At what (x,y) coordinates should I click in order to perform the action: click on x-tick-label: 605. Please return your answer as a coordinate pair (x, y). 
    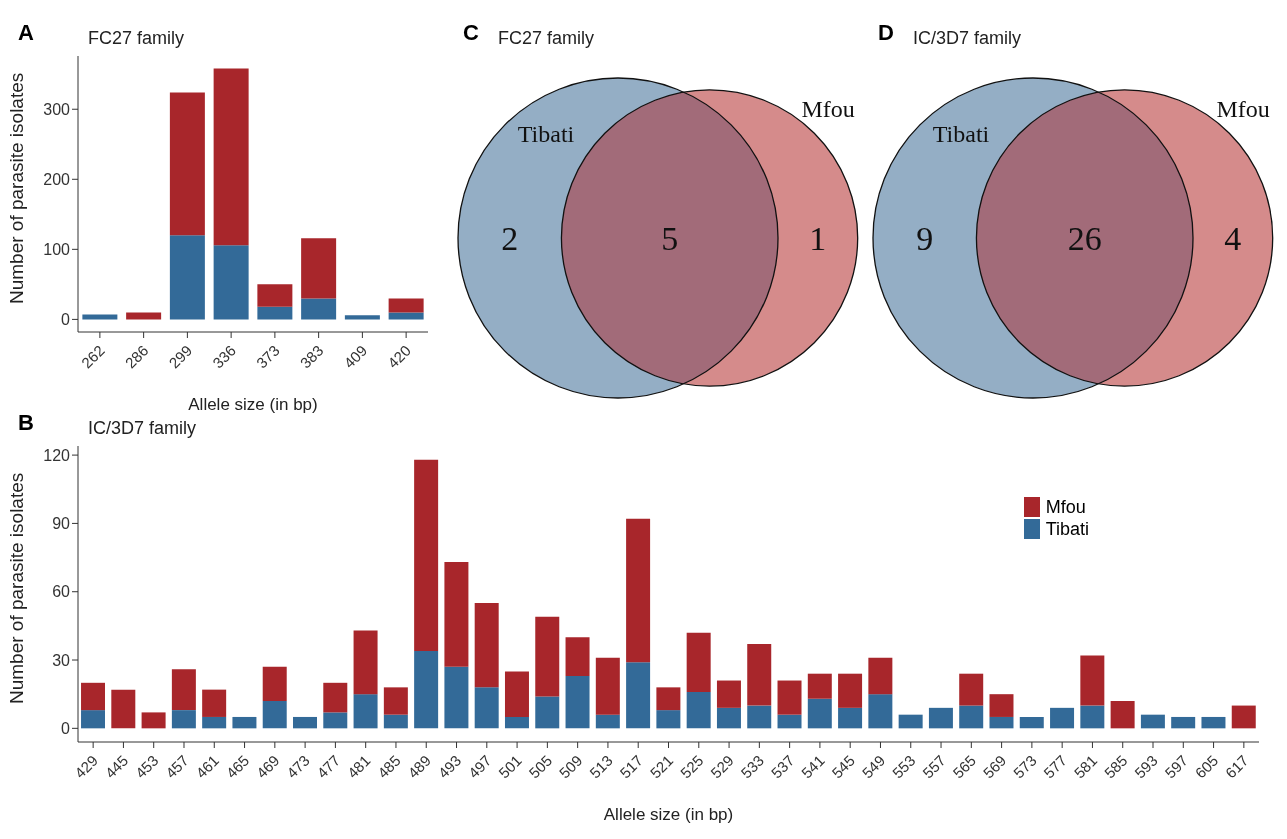
    Looking at the image, I should click on (1206, 766).